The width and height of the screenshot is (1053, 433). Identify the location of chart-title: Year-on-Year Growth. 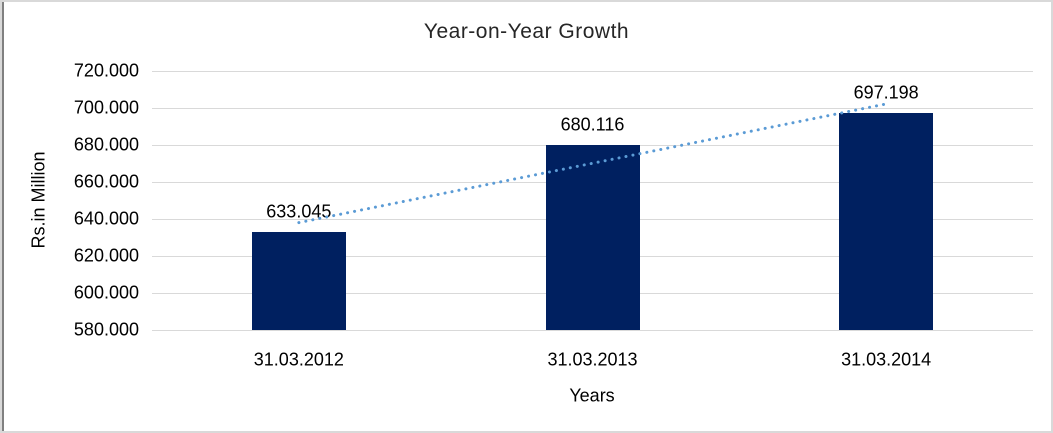
(526, 31).